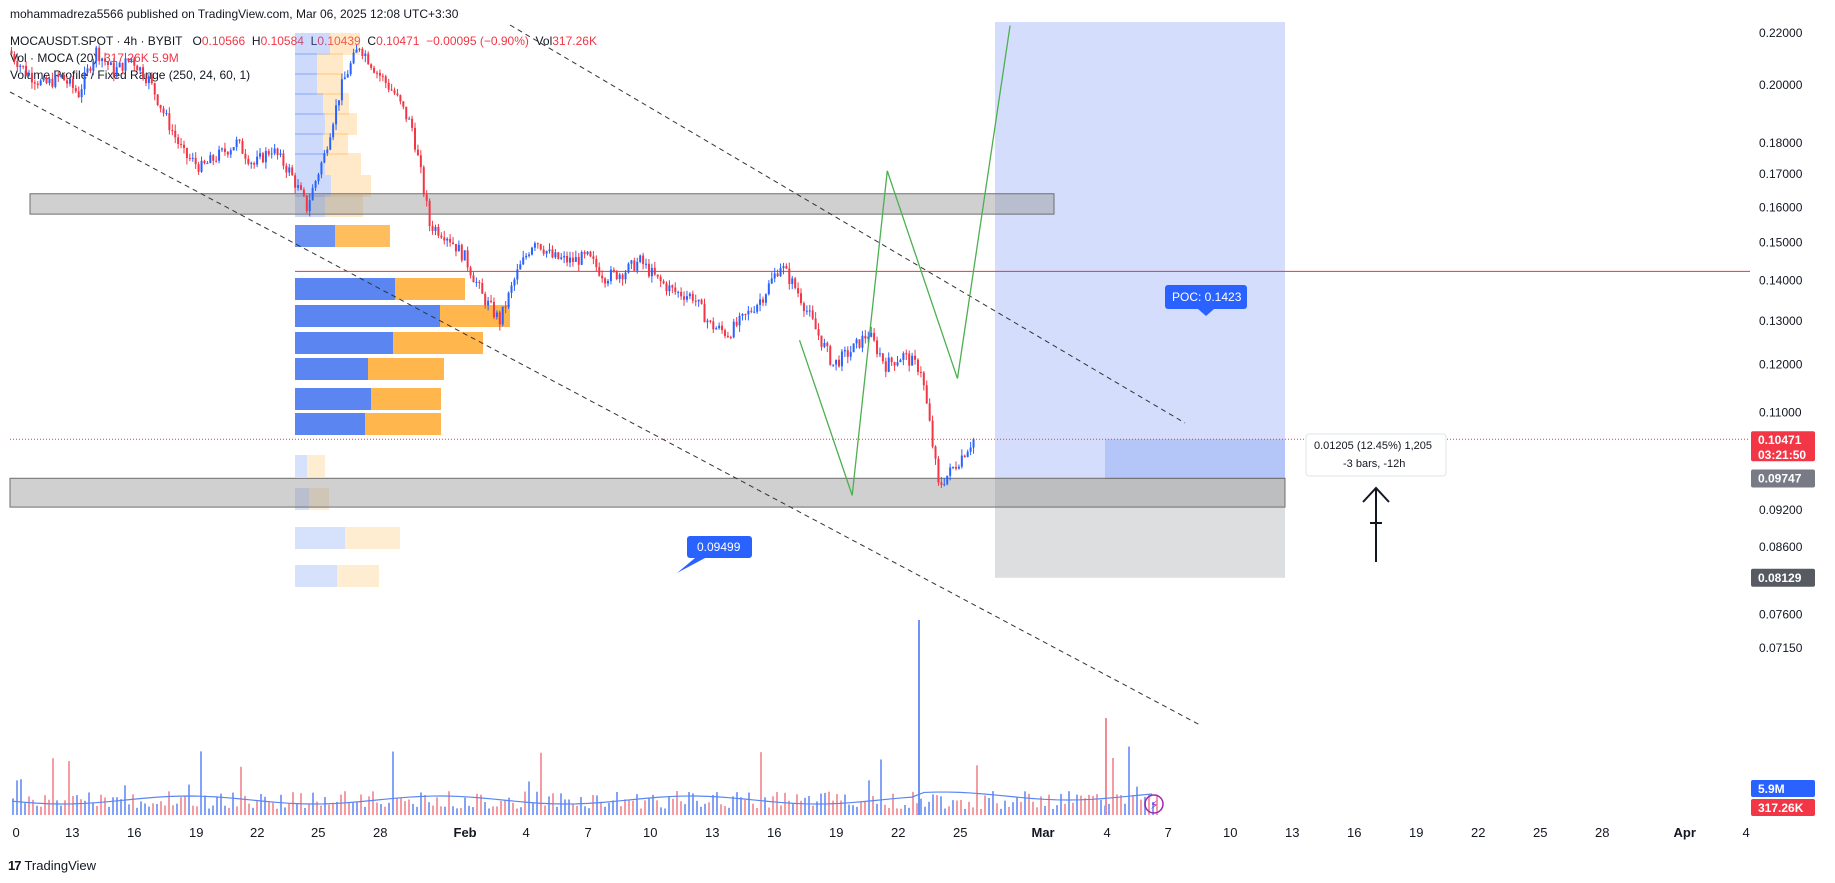 This screenshot has height=883, width=1835. What do you see at coordinates (52, 865) in the screenshot?
I see `footer-brand: 17 TradingView` at bounding box center [52, 865].